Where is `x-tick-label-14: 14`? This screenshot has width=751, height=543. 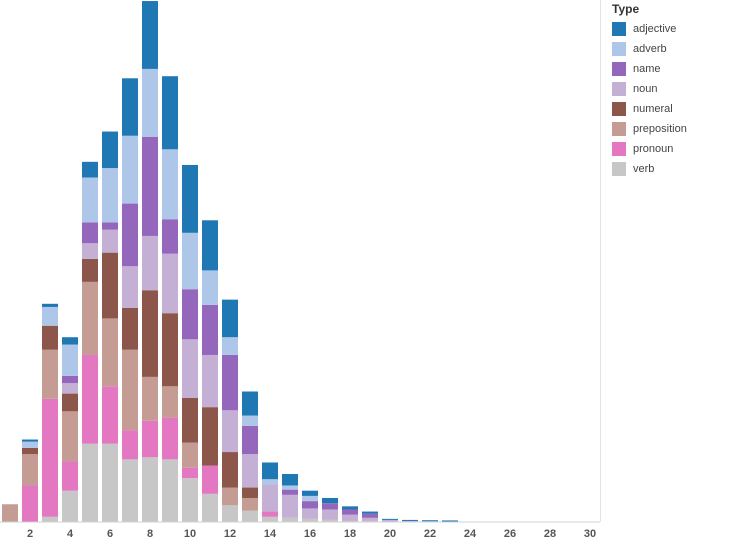
x-tick-label-14: 14 is located at coordinates (270, 534).